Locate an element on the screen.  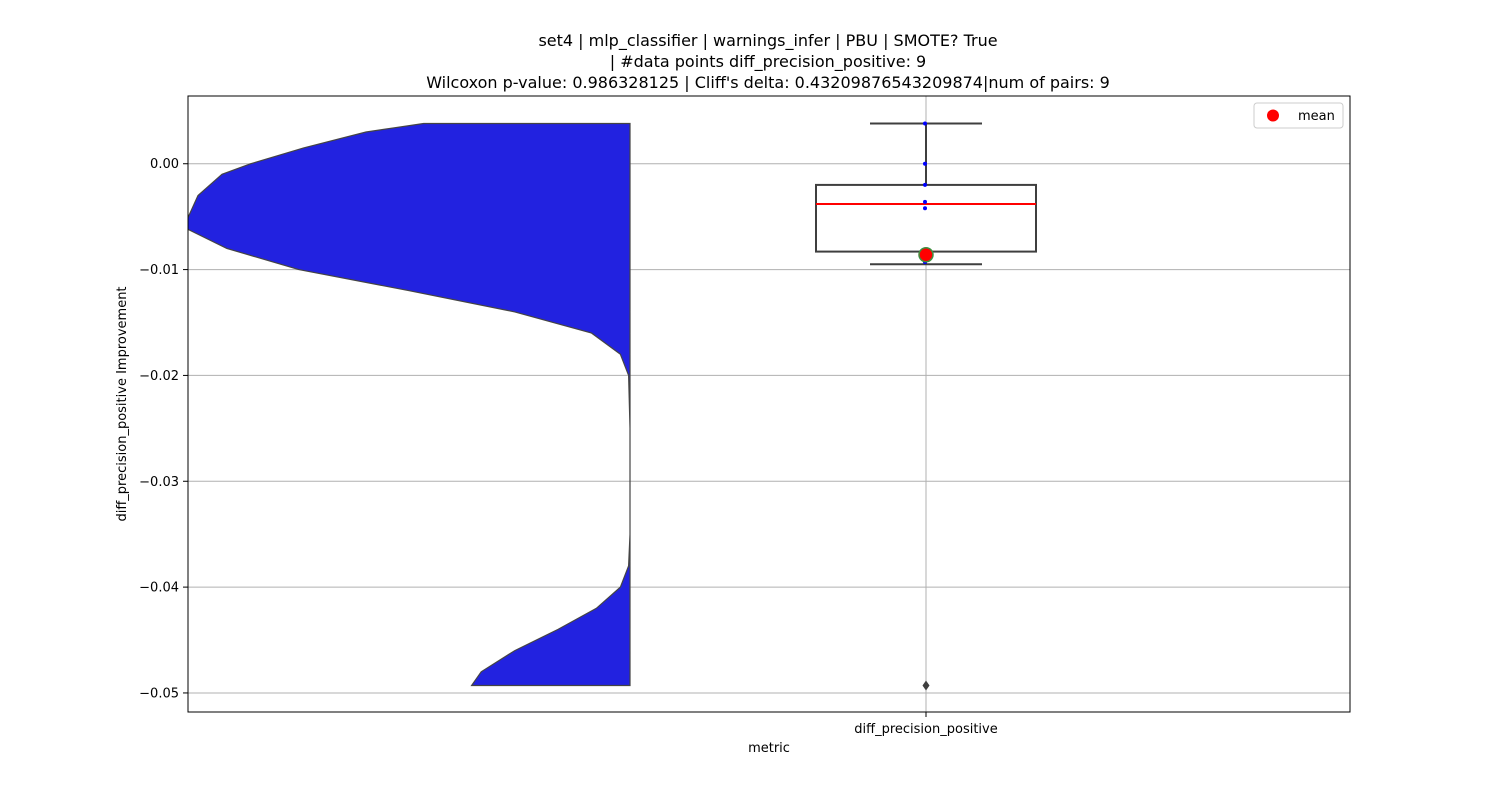
y-tick-label-5: −0.05 is located at coordinates (159, 693).